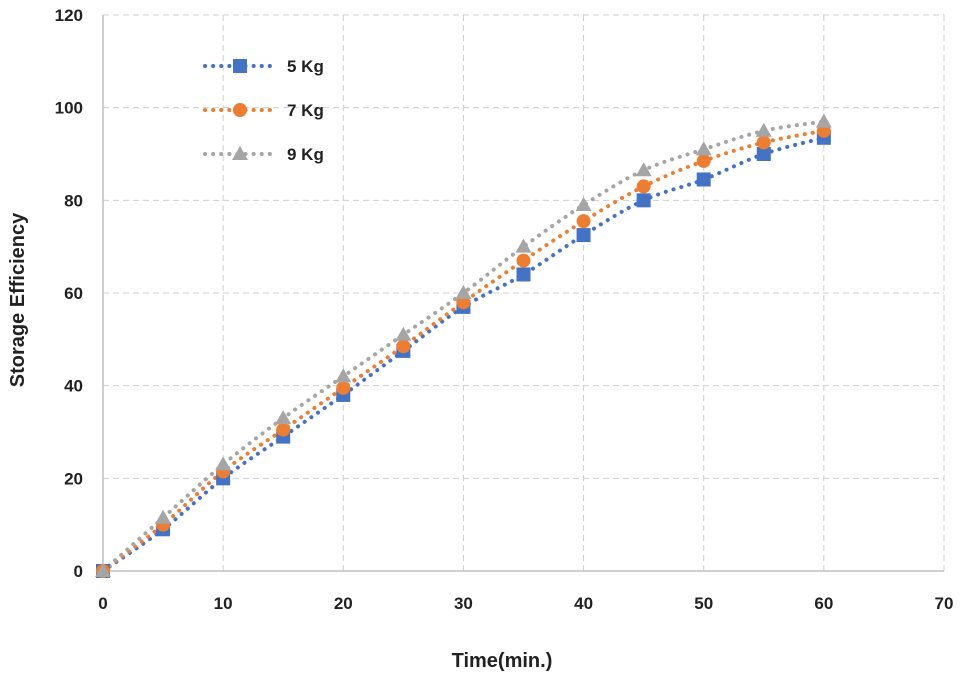 The image size is (960, 682). Describe the element at coordinates (583, 603) in the screenshot. I see `x-tick-label: 40` at that location.